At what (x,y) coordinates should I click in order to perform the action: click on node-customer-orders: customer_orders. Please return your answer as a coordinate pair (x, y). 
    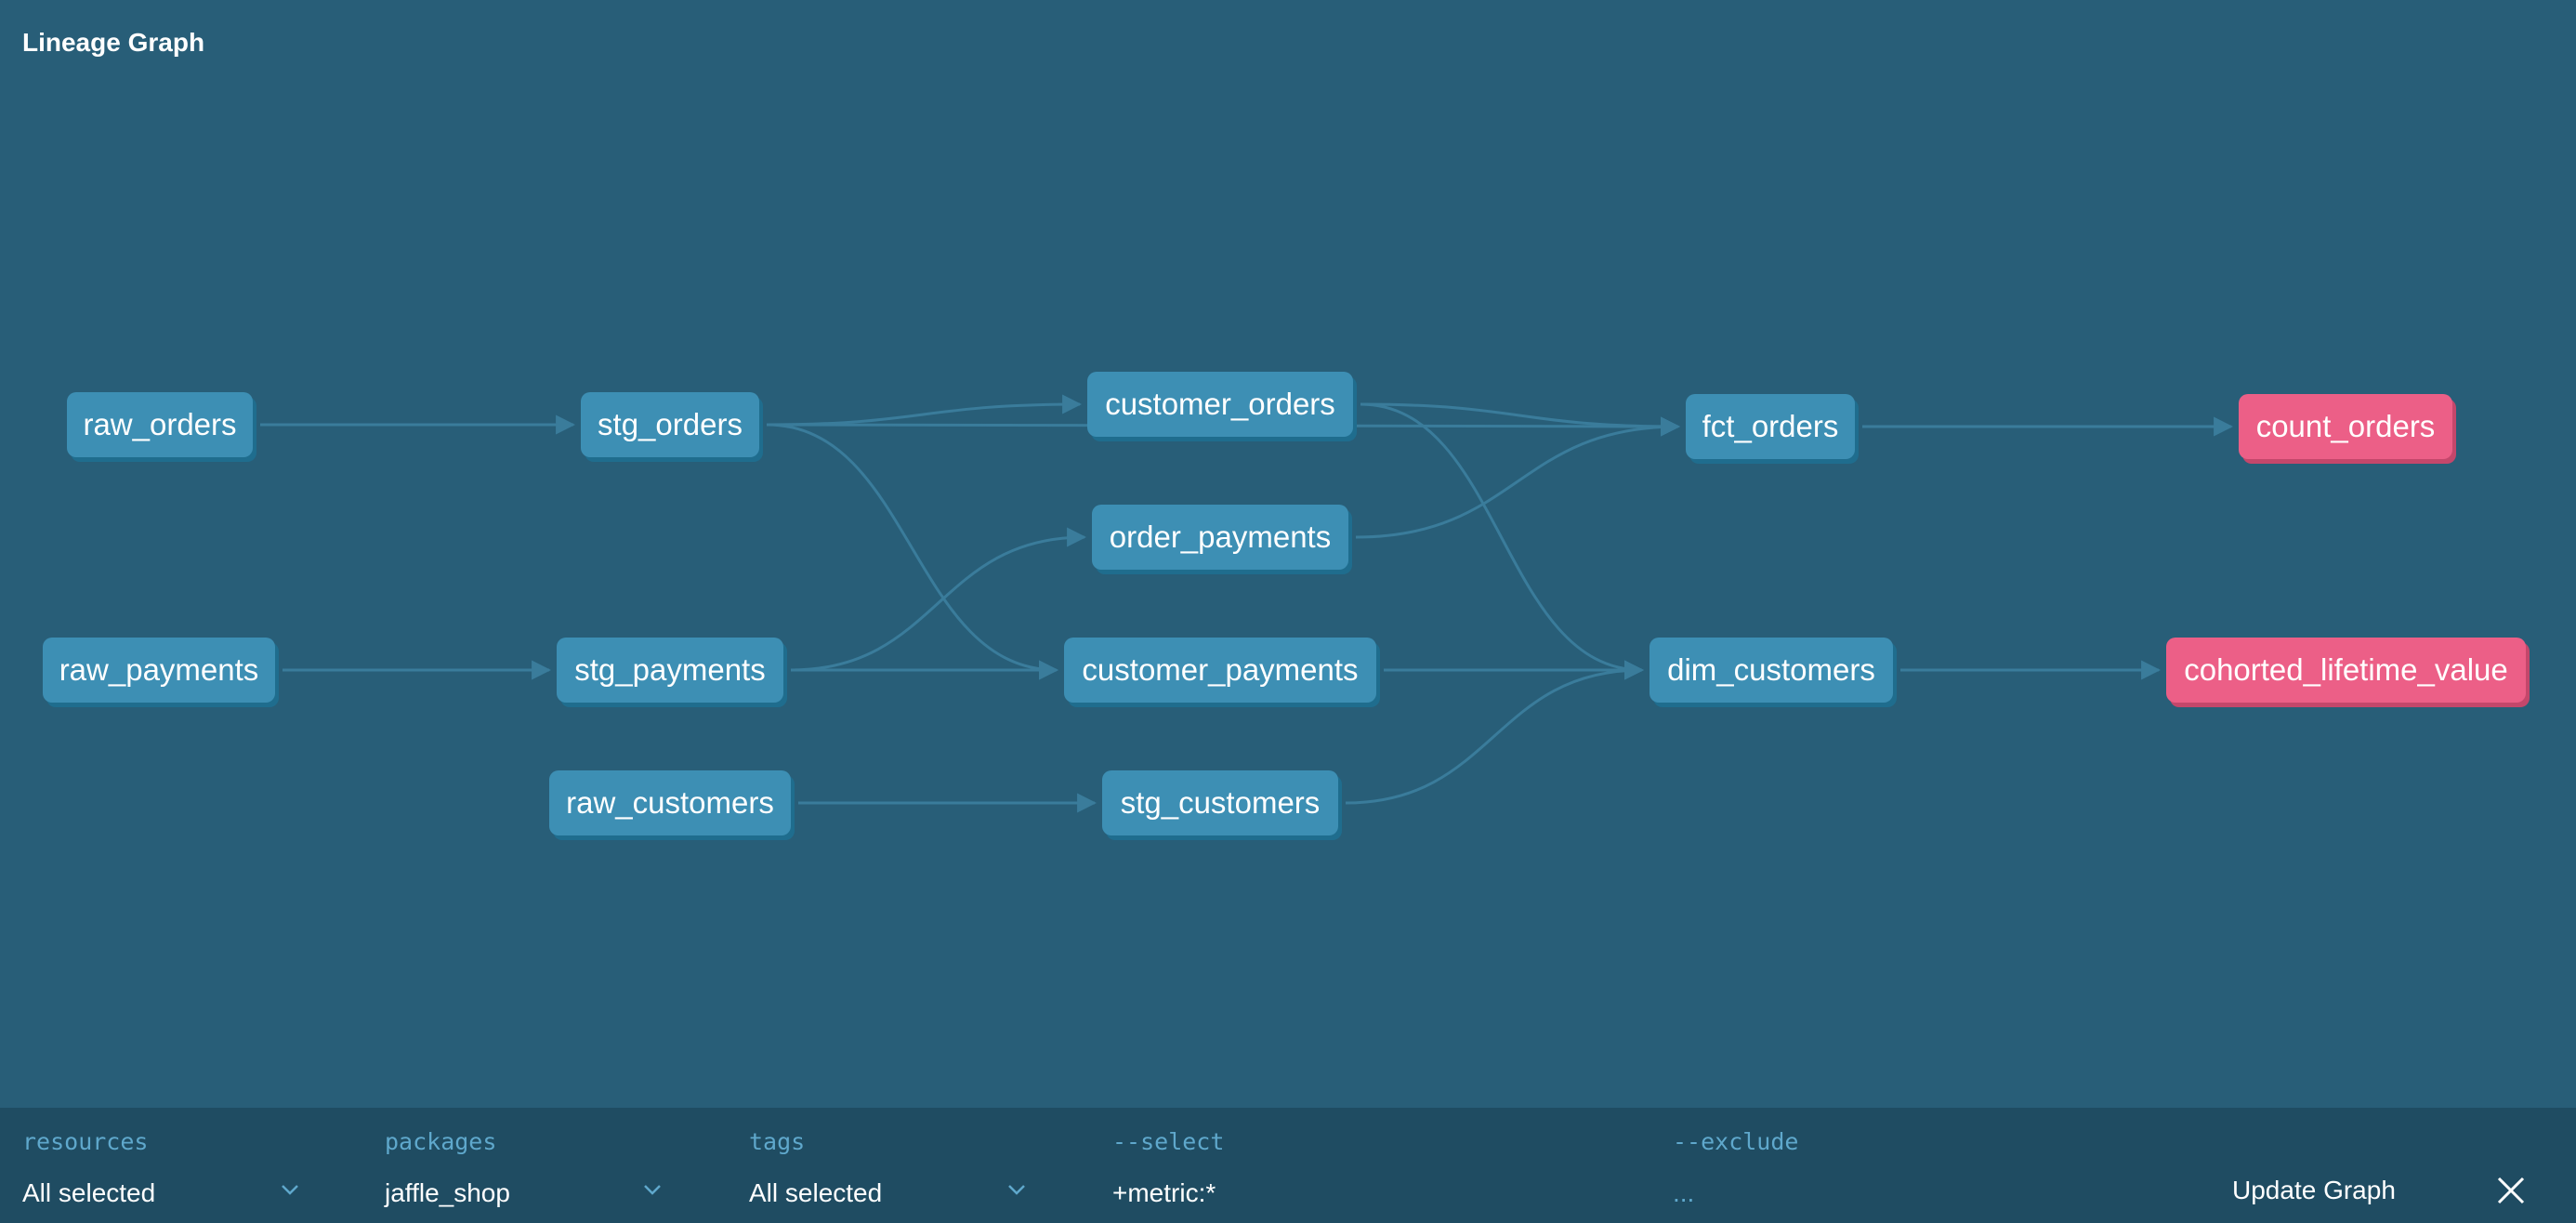
    Looking at the image, I should click on (1220, 404).